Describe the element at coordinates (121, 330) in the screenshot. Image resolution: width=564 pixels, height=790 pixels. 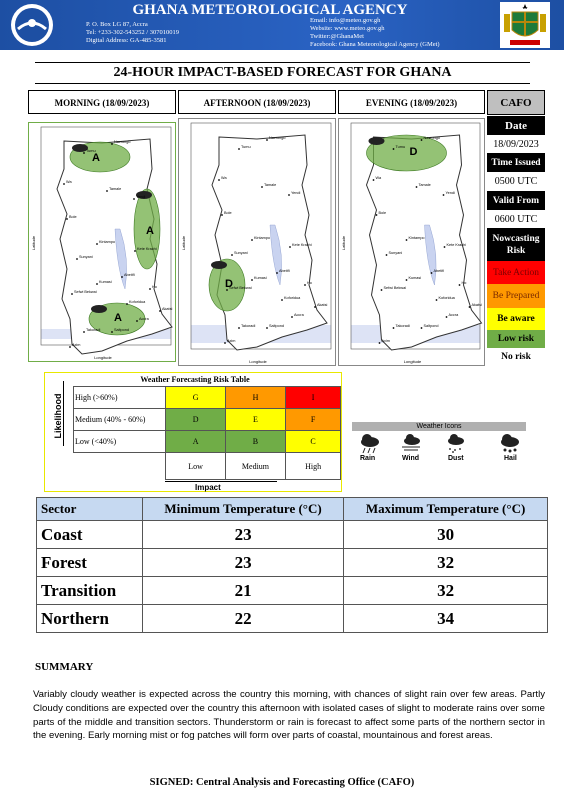
I see `city-label: Saltpond` at that location.